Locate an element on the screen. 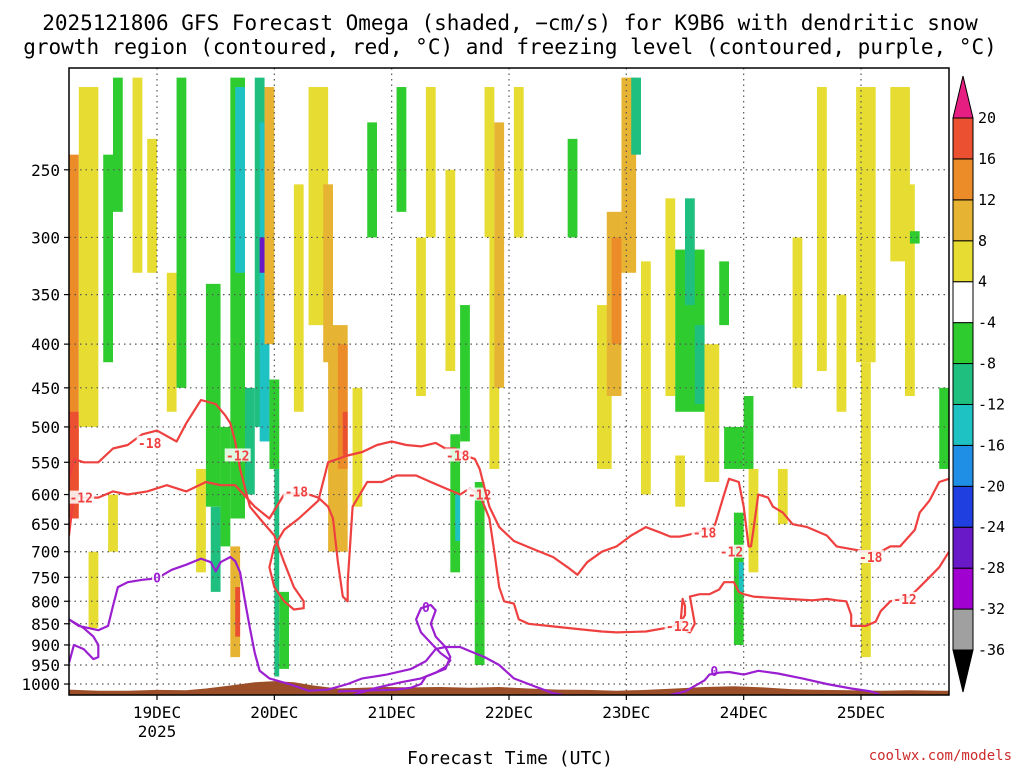 This screenshot has height=768, width=1024. colorbar-label-9: 4 is located at coordinates (982, 282).